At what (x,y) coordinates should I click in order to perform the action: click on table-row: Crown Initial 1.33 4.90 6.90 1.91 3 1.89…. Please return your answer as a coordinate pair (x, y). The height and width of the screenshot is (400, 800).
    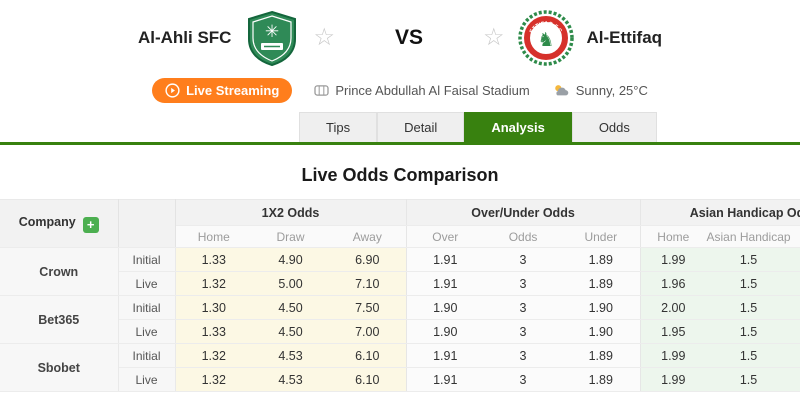
    Looking at the image, I should click on (400, 271).